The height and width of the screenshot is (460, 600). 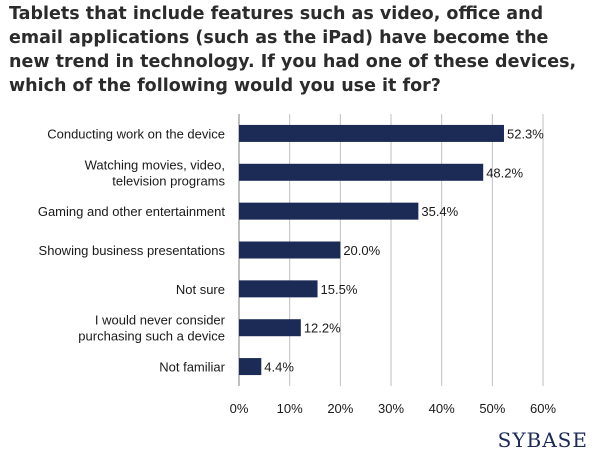 I want to click on data-label: 20.0%, so click(x=361, y=250).